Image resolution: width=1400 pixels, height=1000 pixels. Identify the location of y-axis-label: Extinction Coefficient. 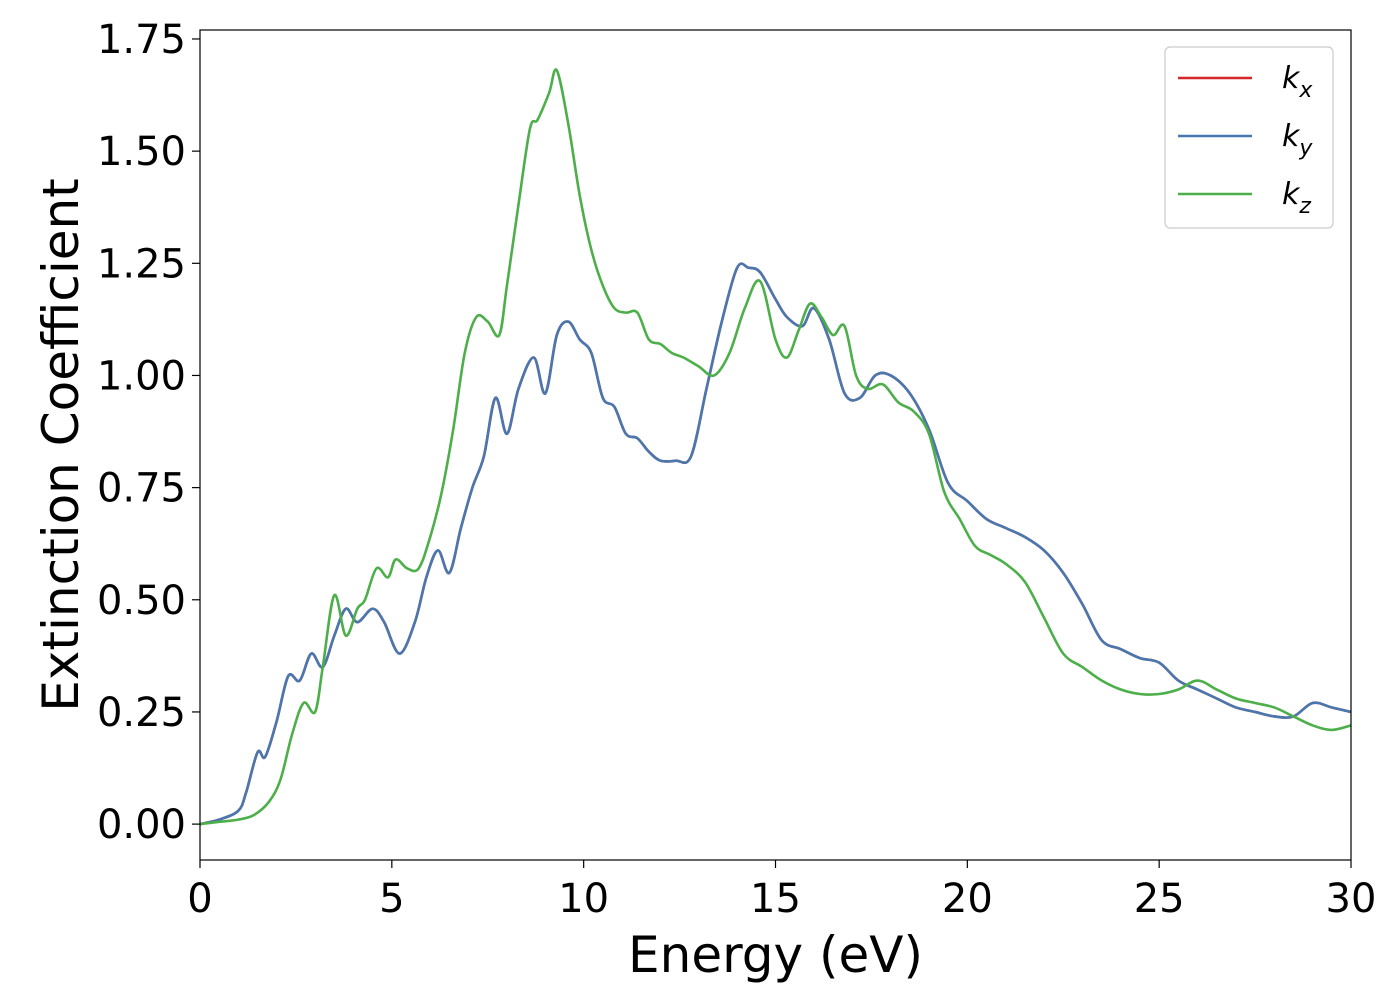
(61, 445).